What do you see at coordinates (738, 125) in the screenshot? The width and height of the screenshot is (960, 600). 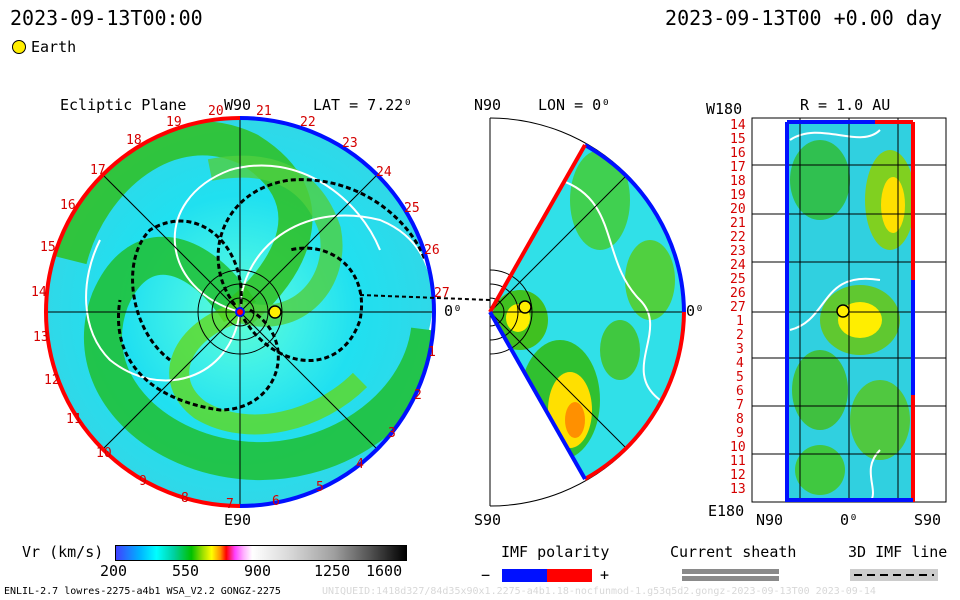 I see `radial-row-label: 14` at bounding box center [738, 125].